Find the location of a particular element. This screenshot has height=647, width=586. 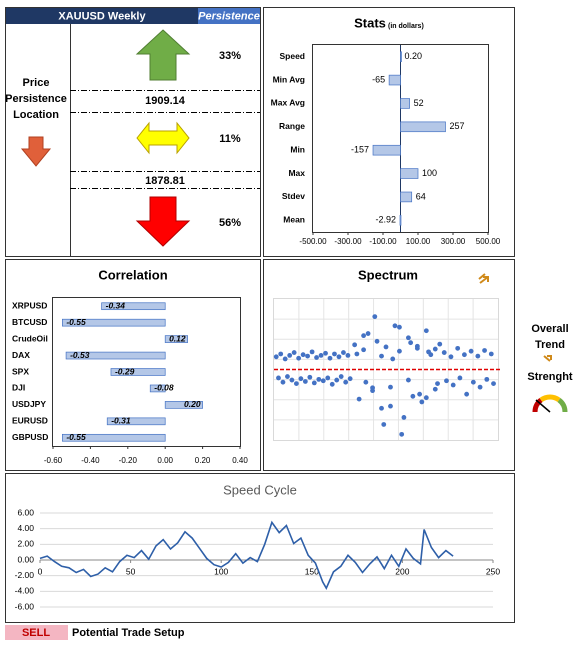

down-arrow is located at coordinates (163, 221).